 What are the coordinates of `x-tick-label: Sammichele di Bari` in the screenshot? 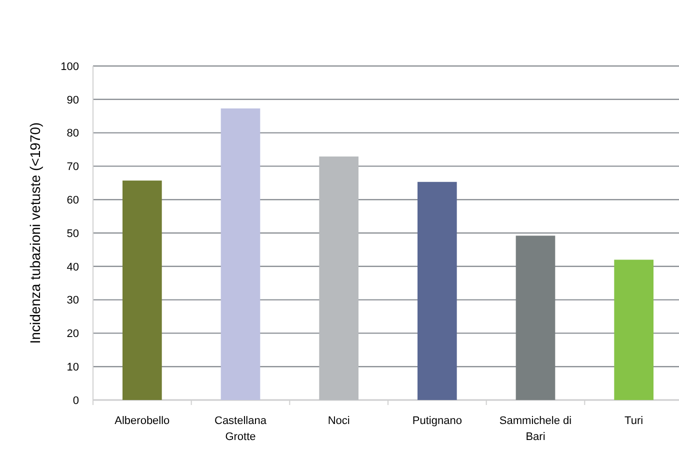 It's located at (535, 429).